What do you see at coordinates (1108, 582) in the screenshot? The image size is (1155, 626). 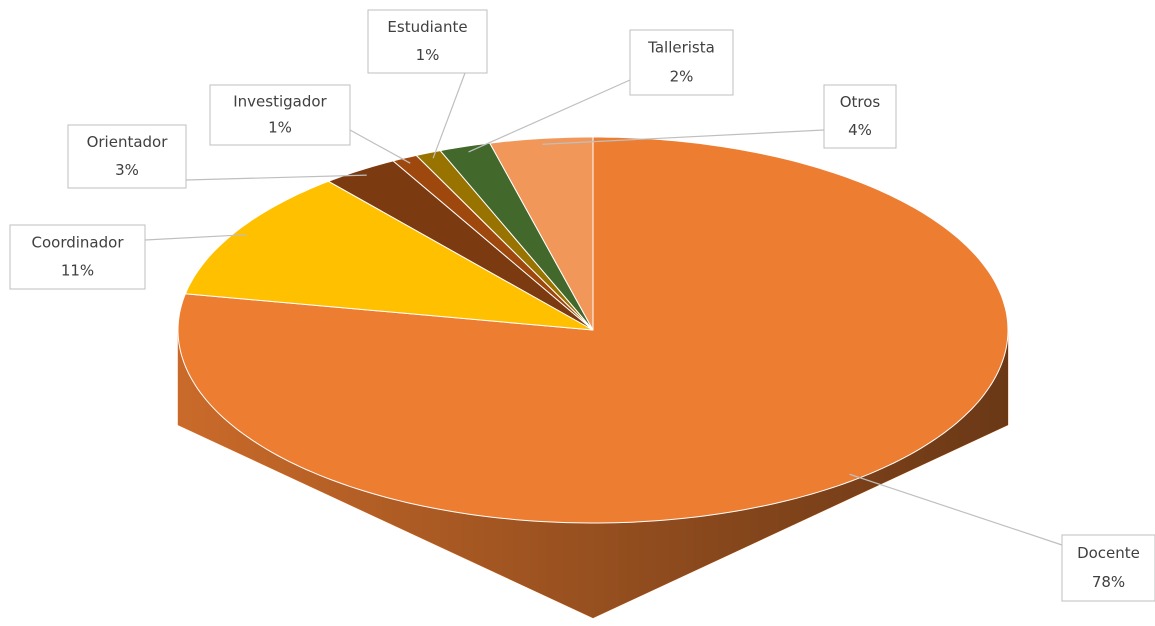 I see `label-value: 78%` at bounding box center [1108, 582].